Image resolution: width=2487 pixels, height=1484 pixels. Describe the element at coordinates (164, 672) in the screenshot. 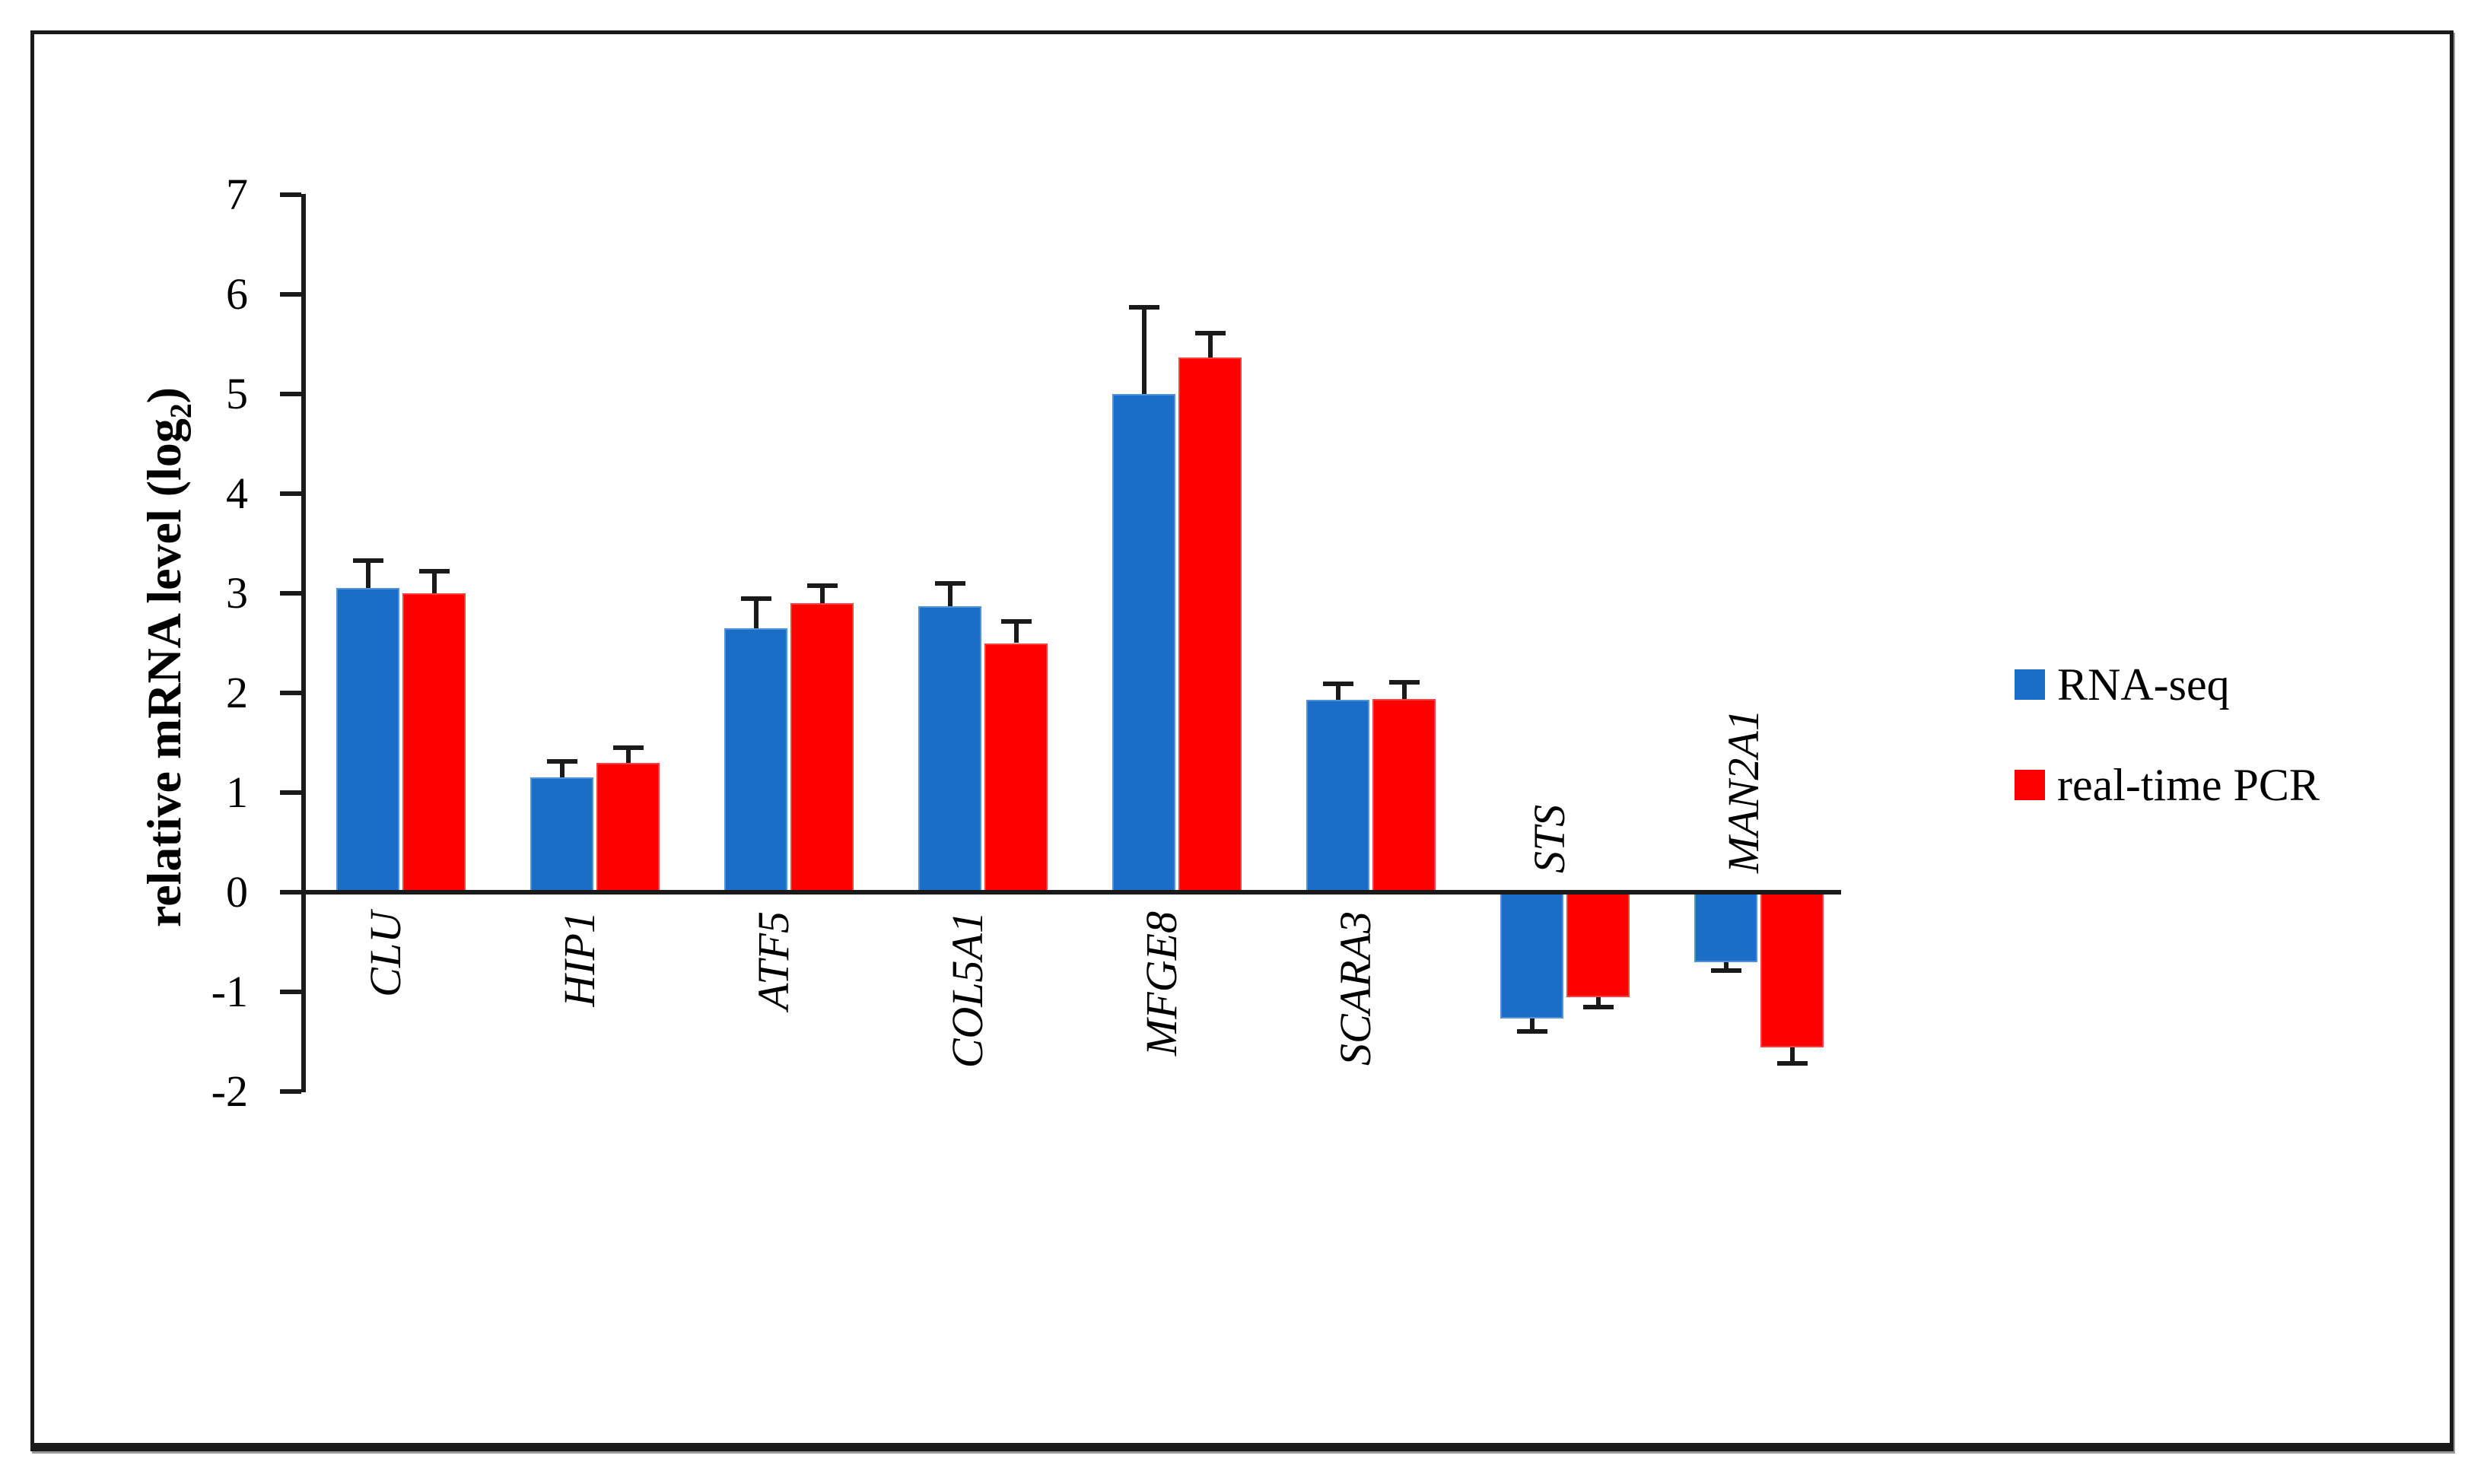

I see `y-axis-title-text: relative mRNA level (log` at that location.